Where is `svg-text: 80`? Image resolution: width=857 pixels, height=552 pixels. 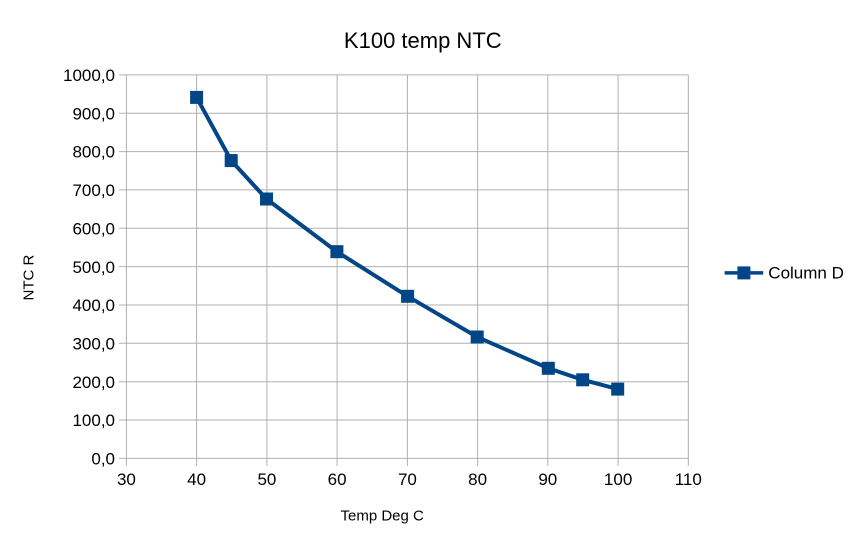
svg-text: 80 is located at coordinates (477, 479).